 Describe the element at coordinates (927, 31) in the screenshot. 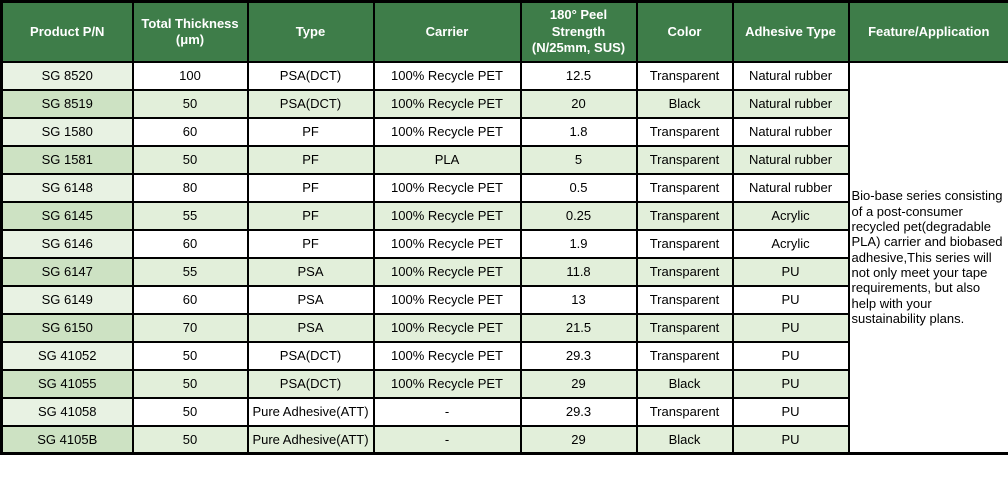

I see `column-header-feature-application: Feature/Application` at that location.